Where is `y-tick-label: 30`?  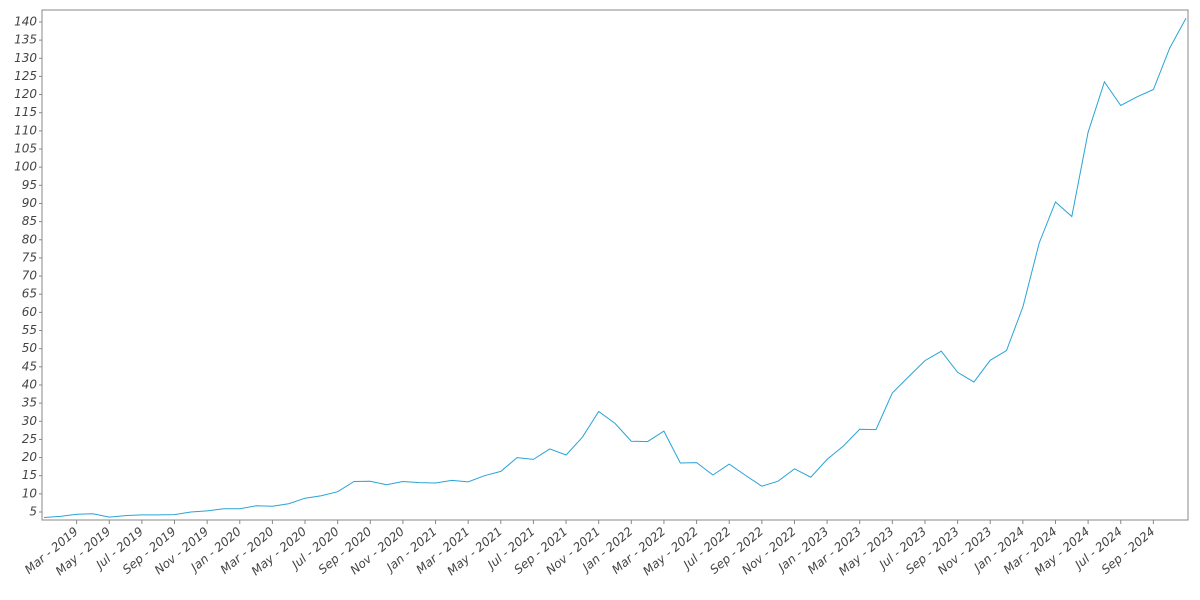 y-tick-label: 30 is located at coordinates (30, 421).